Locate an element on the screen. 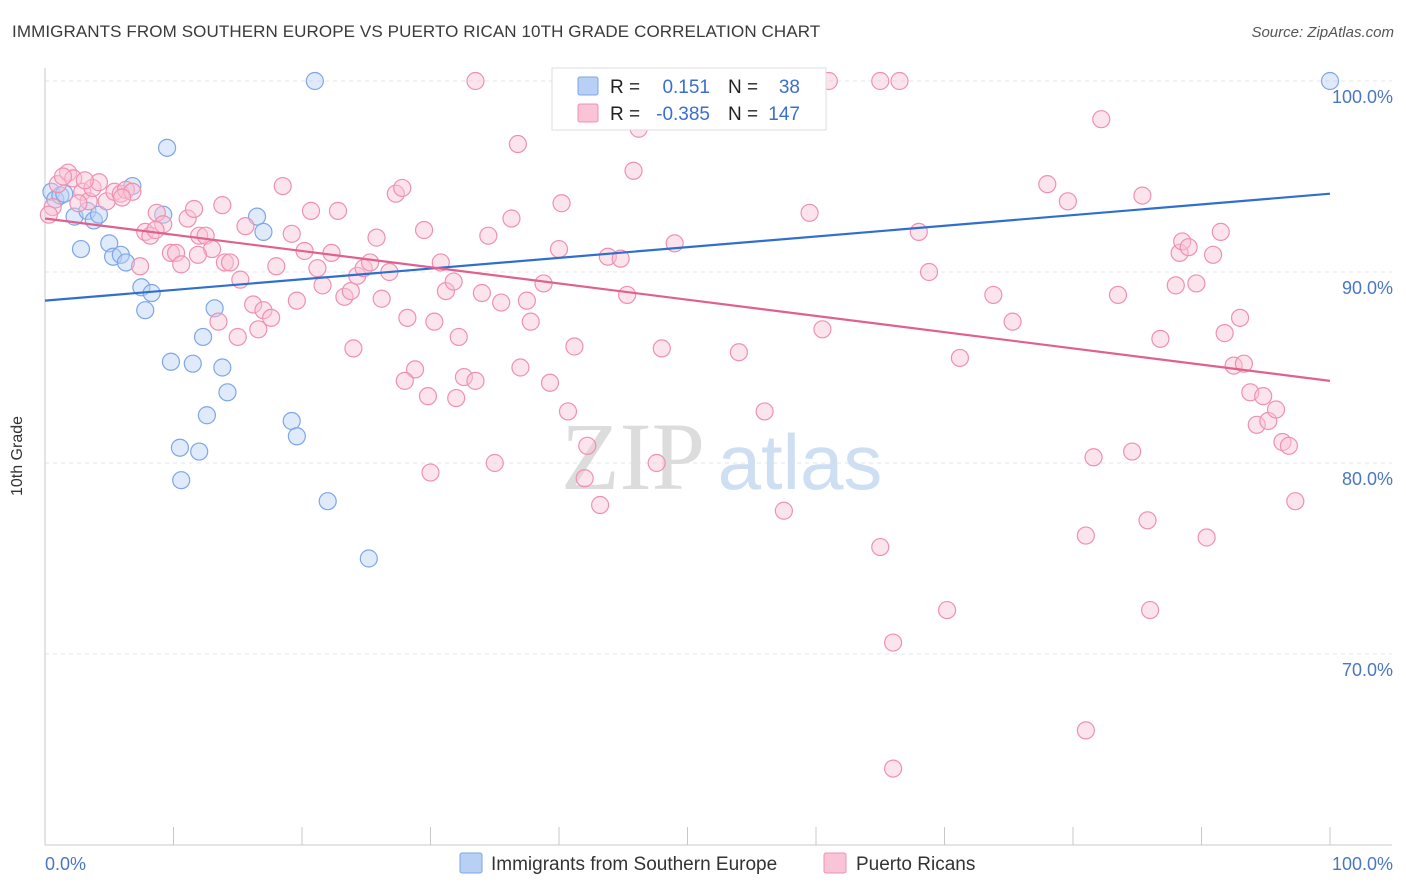 Image resolution: width=1406 pixels, height=892 pixels. legend-r-value-0: 0.151 is located at coordinates (686, 87).